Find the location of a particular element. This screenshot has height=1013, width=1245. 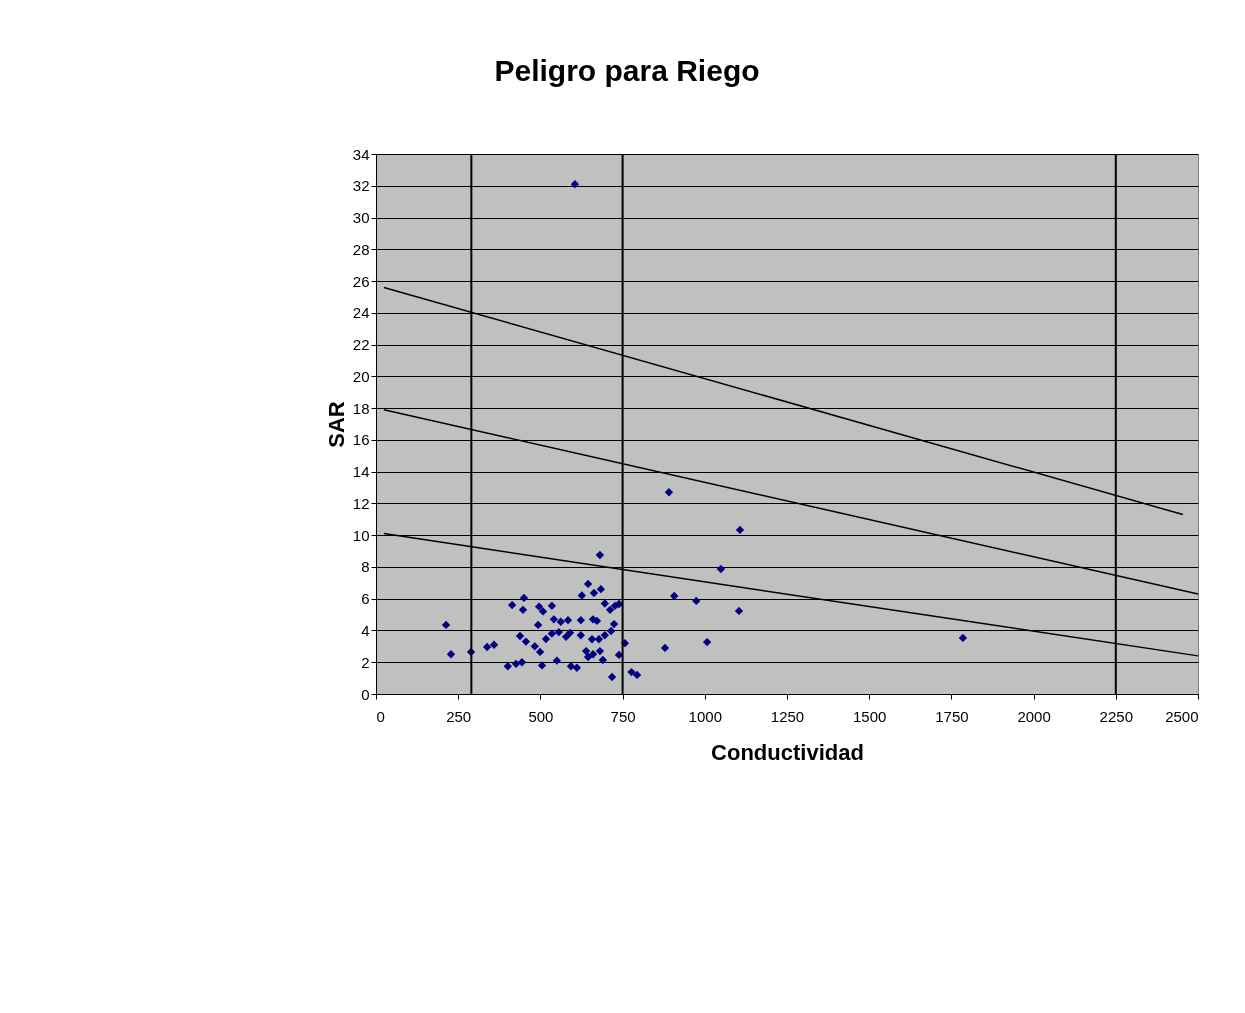

x-tick-label: 0 is located at coordinates (380, 716).